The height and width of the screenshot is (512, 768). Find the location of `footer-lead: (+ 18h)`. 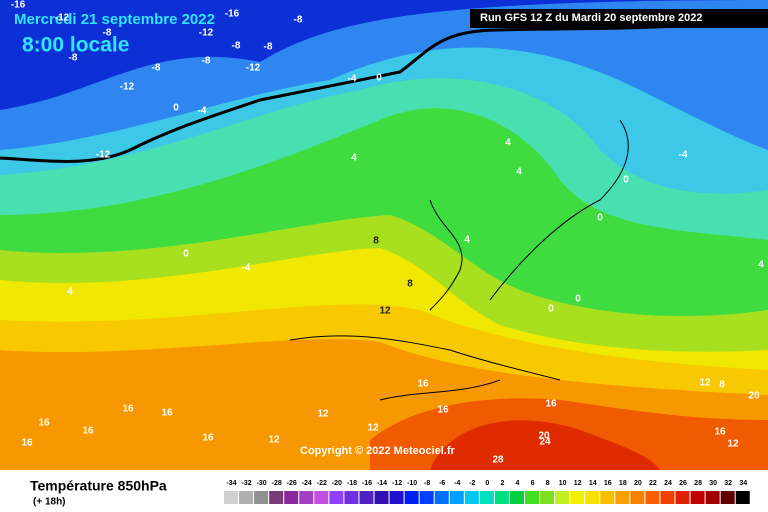

footer-lead: (+ 18h) is located at coordinates (49, 502).